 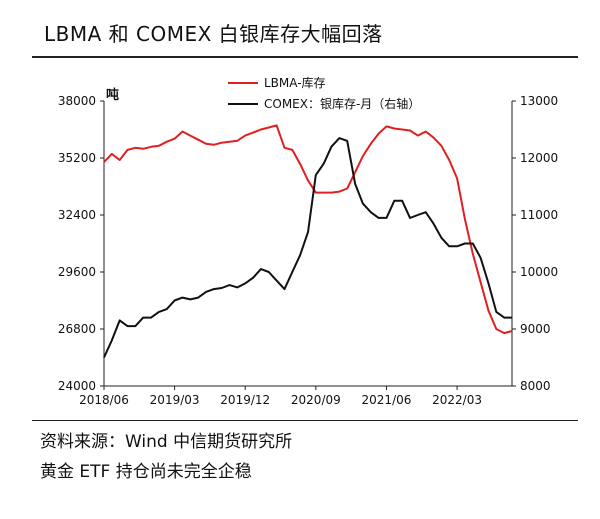 I want to click on left-tick-label: 35200, so click(x=77, y=158).